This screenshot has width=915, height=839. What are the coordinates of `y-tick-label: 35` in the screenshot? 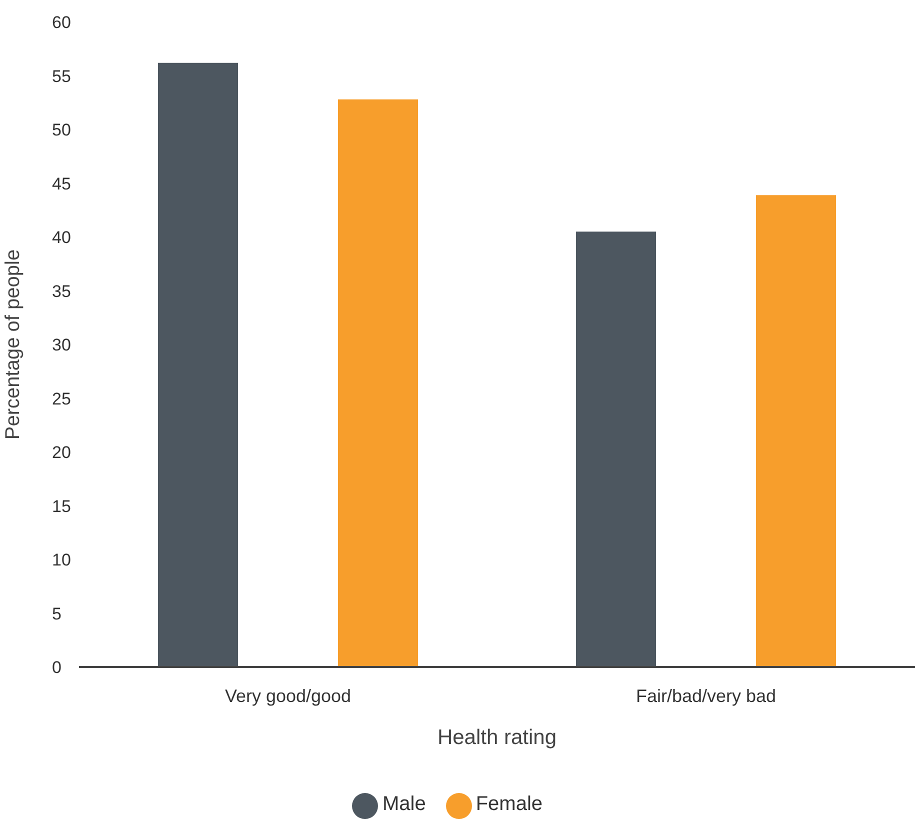 It's located at (61, 291).